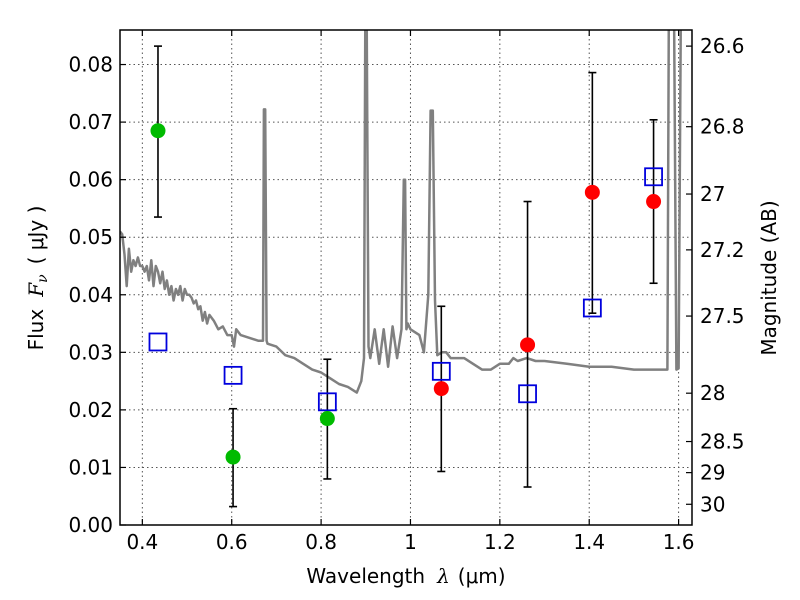  I want to click on y2-tick-label: 28.5, so click(722, 442).